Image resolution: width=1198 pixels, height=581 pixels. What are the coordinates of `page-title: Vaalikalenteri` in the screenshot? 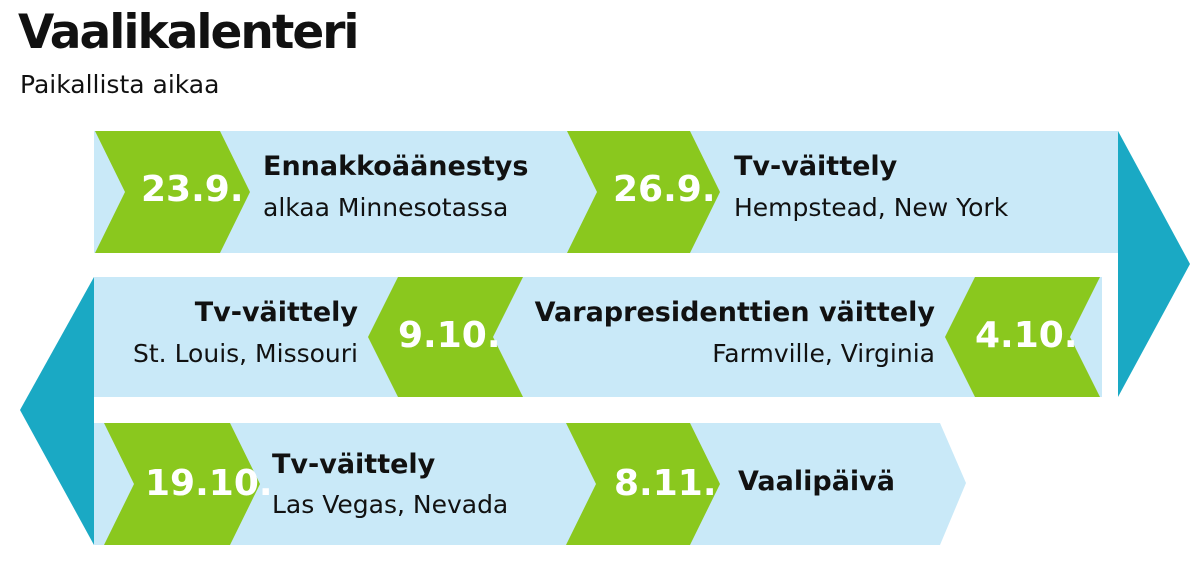 It's located at (189, 32).